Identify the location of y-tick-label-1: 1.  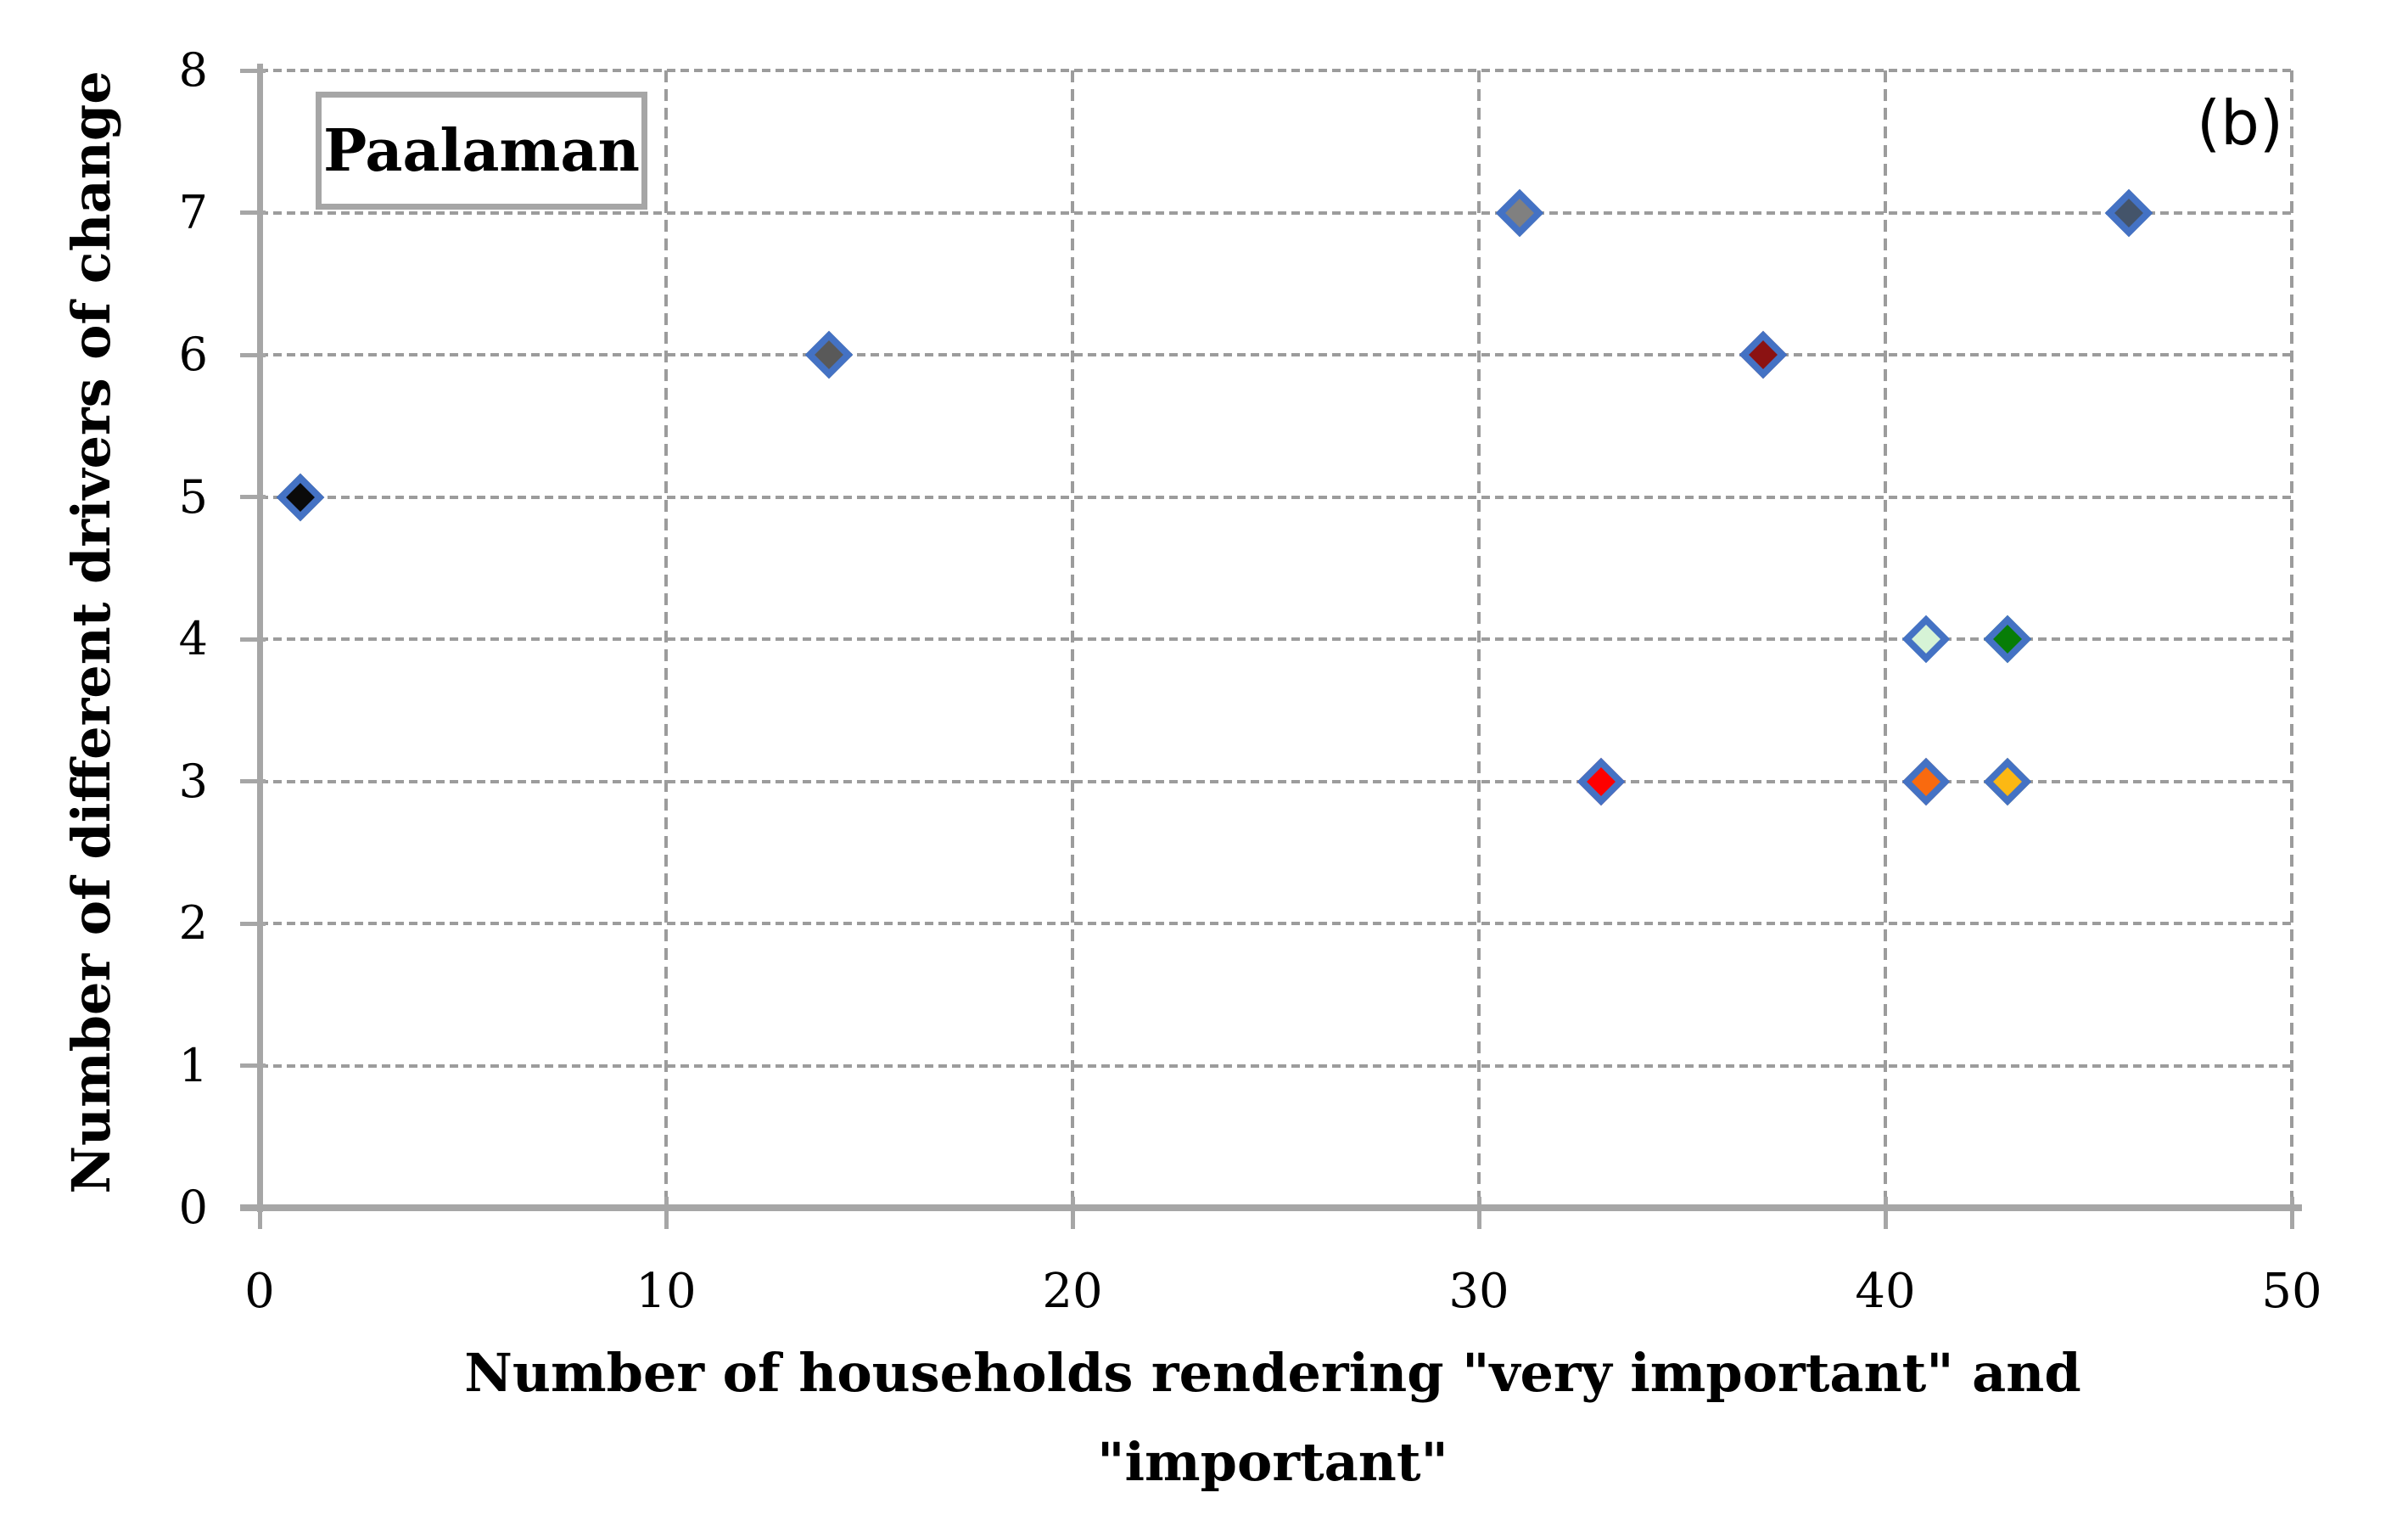
(193, 1065).